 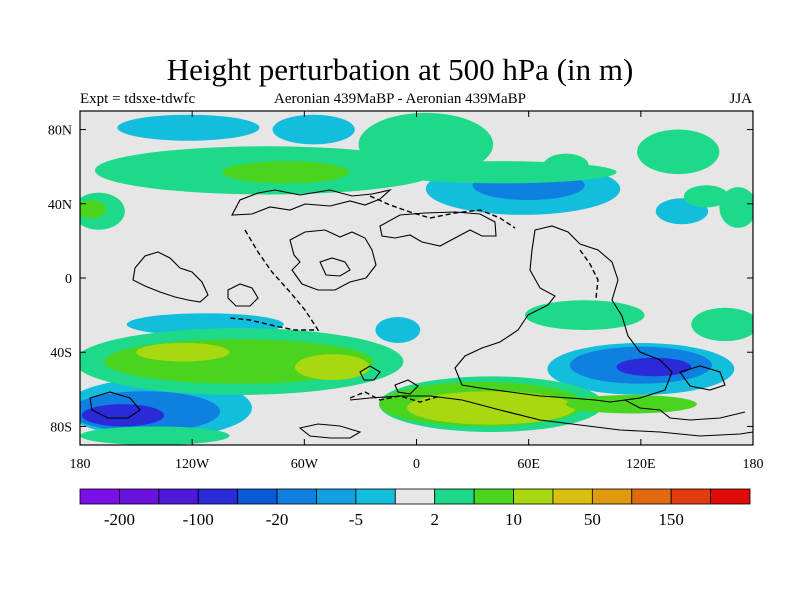 What do you see at coordinates (389, 380) in the screenshot?
I see `coastline-southern-islets` at bounding box center [389, 380].